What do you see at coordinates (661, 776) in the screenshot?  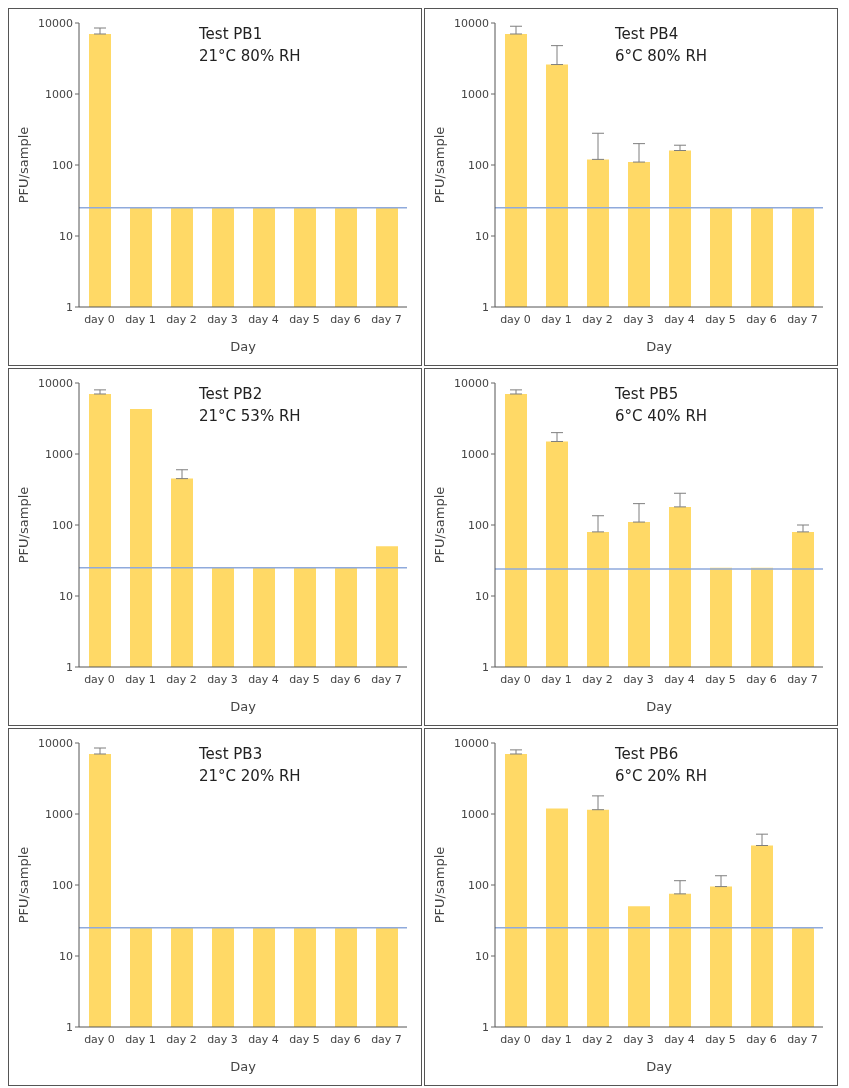 I see `text: 6°C 20% RH` at bounding box center [661, 776].